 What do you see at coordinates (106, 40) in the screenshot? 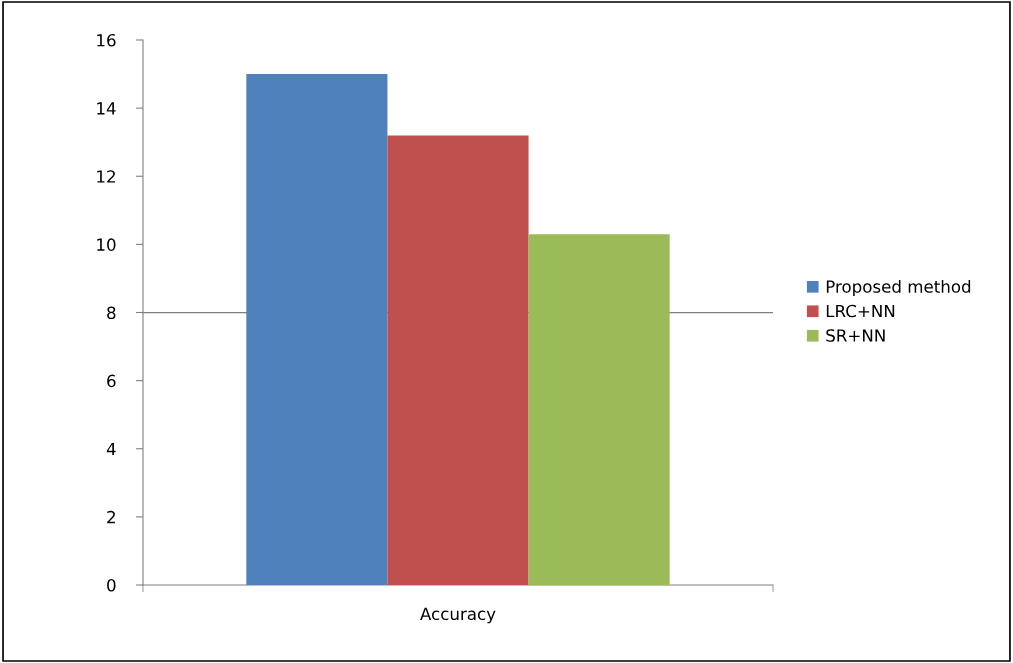
I see `y-tick-label: 16` at bounding box center [106, 40].